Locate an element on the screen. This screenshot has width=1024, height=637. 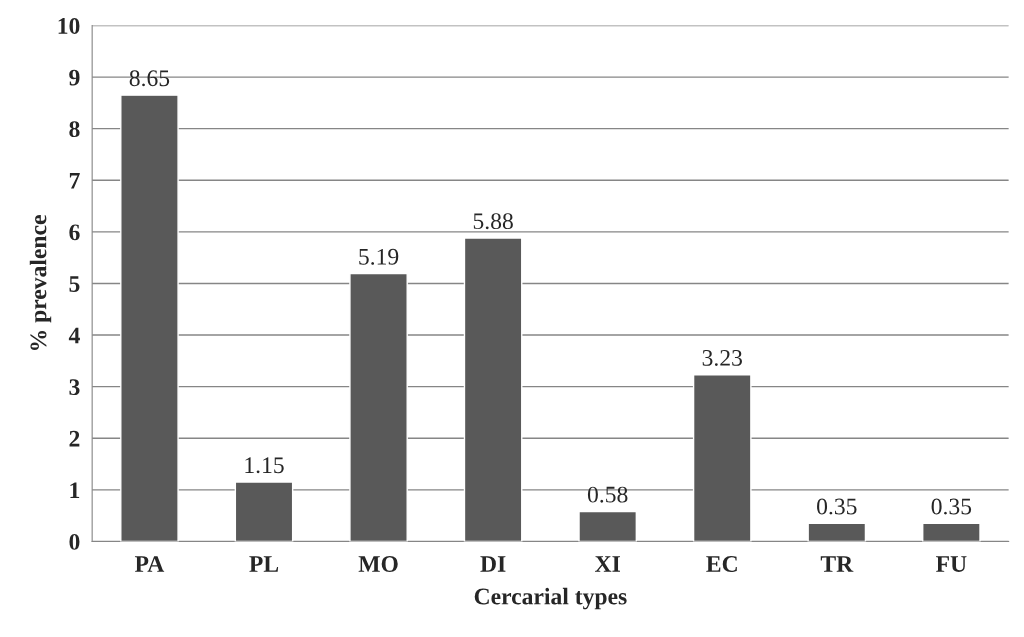
y-tick-label: 5 is located at coordinates (74, 284).